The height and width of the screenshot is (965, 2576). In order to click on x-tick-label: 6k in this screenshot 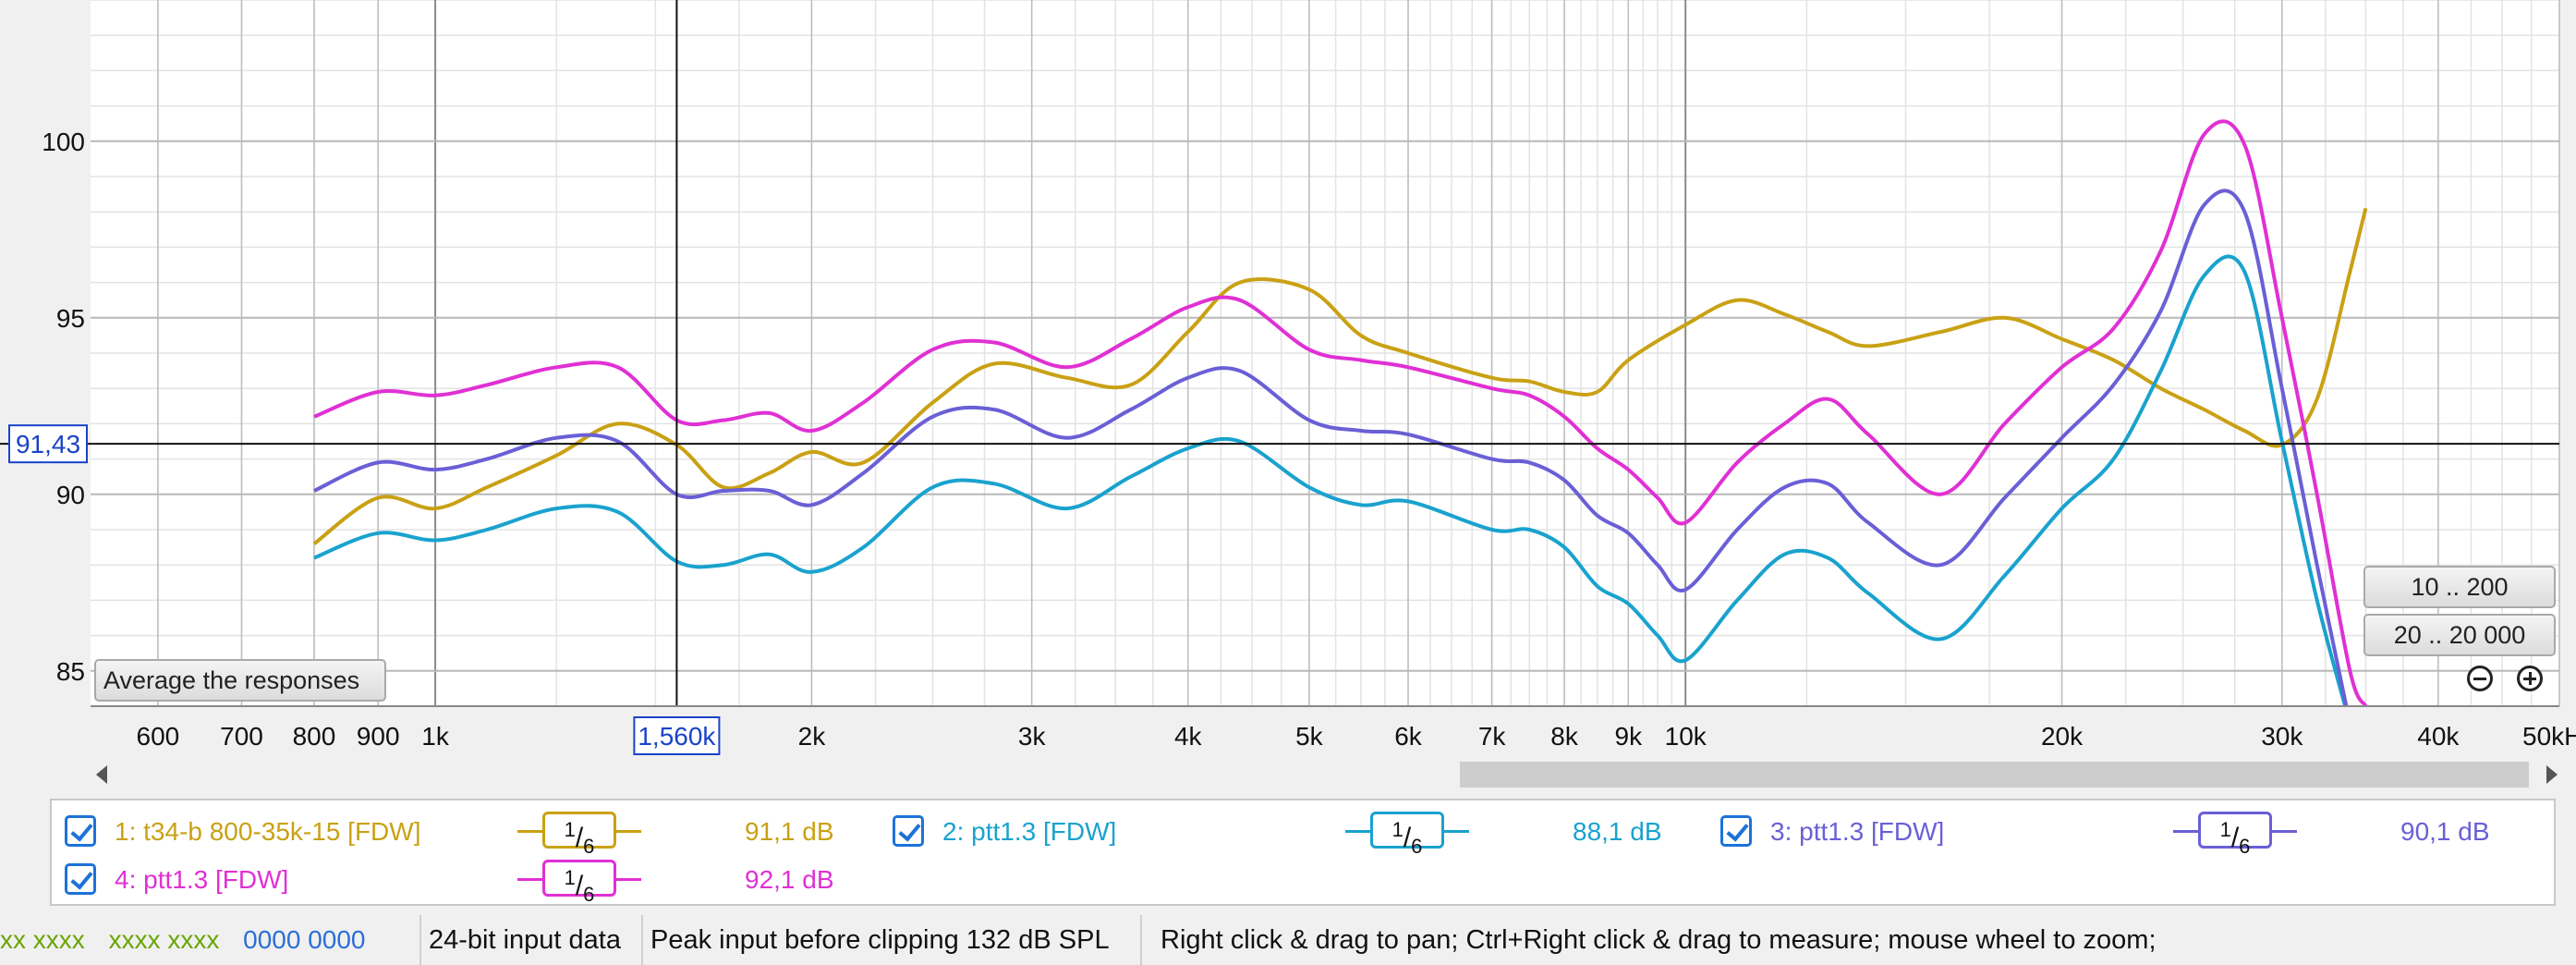, I will do `click(1408, 737)`.